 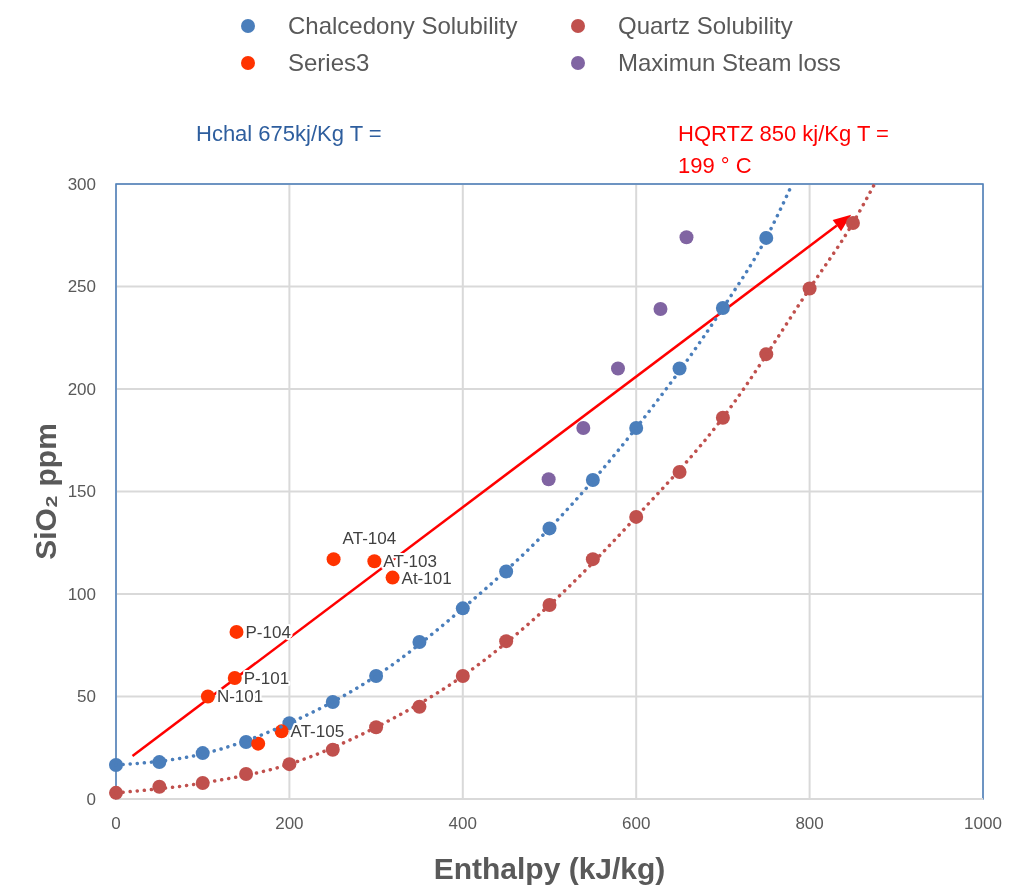 I want to click on y-tick-label: 250, so click(x=81, y=287).